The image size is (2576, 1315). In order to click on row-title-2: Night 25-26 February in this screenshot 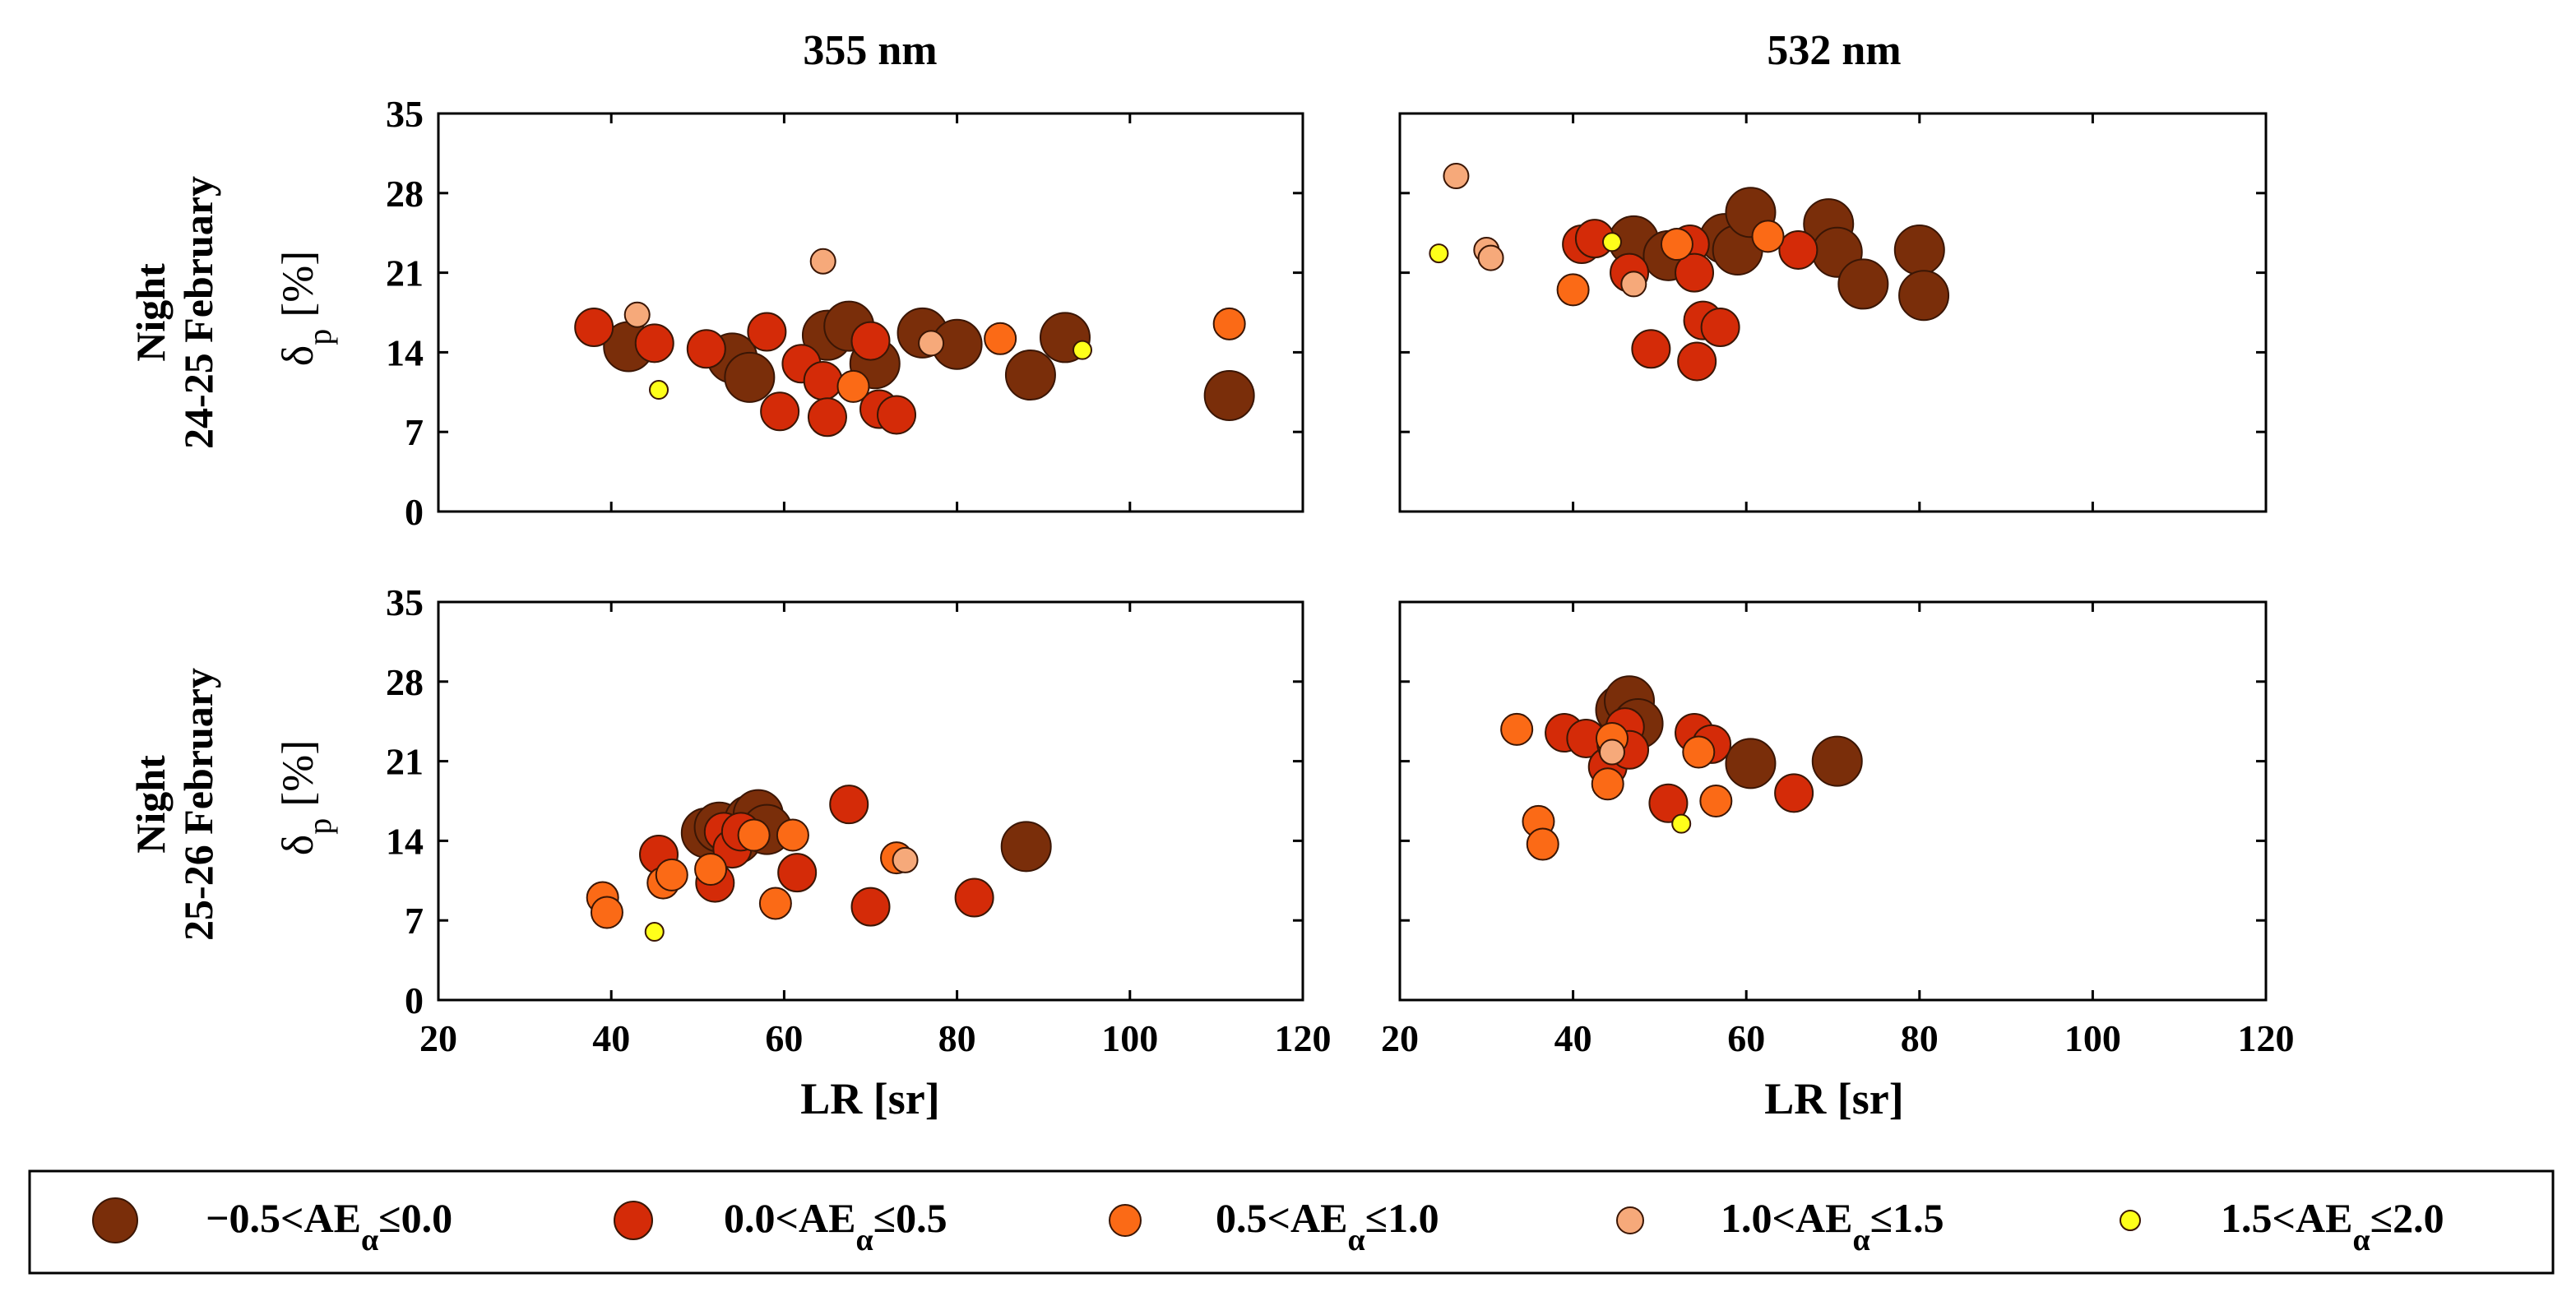, I will do `click(174, 804)`.